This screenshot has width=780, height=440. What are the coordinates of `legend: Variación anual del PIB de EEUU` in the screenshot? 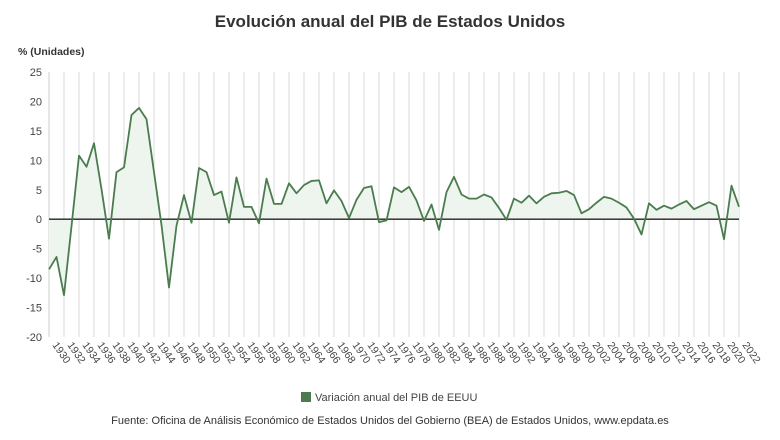 It's located at (389, 398).